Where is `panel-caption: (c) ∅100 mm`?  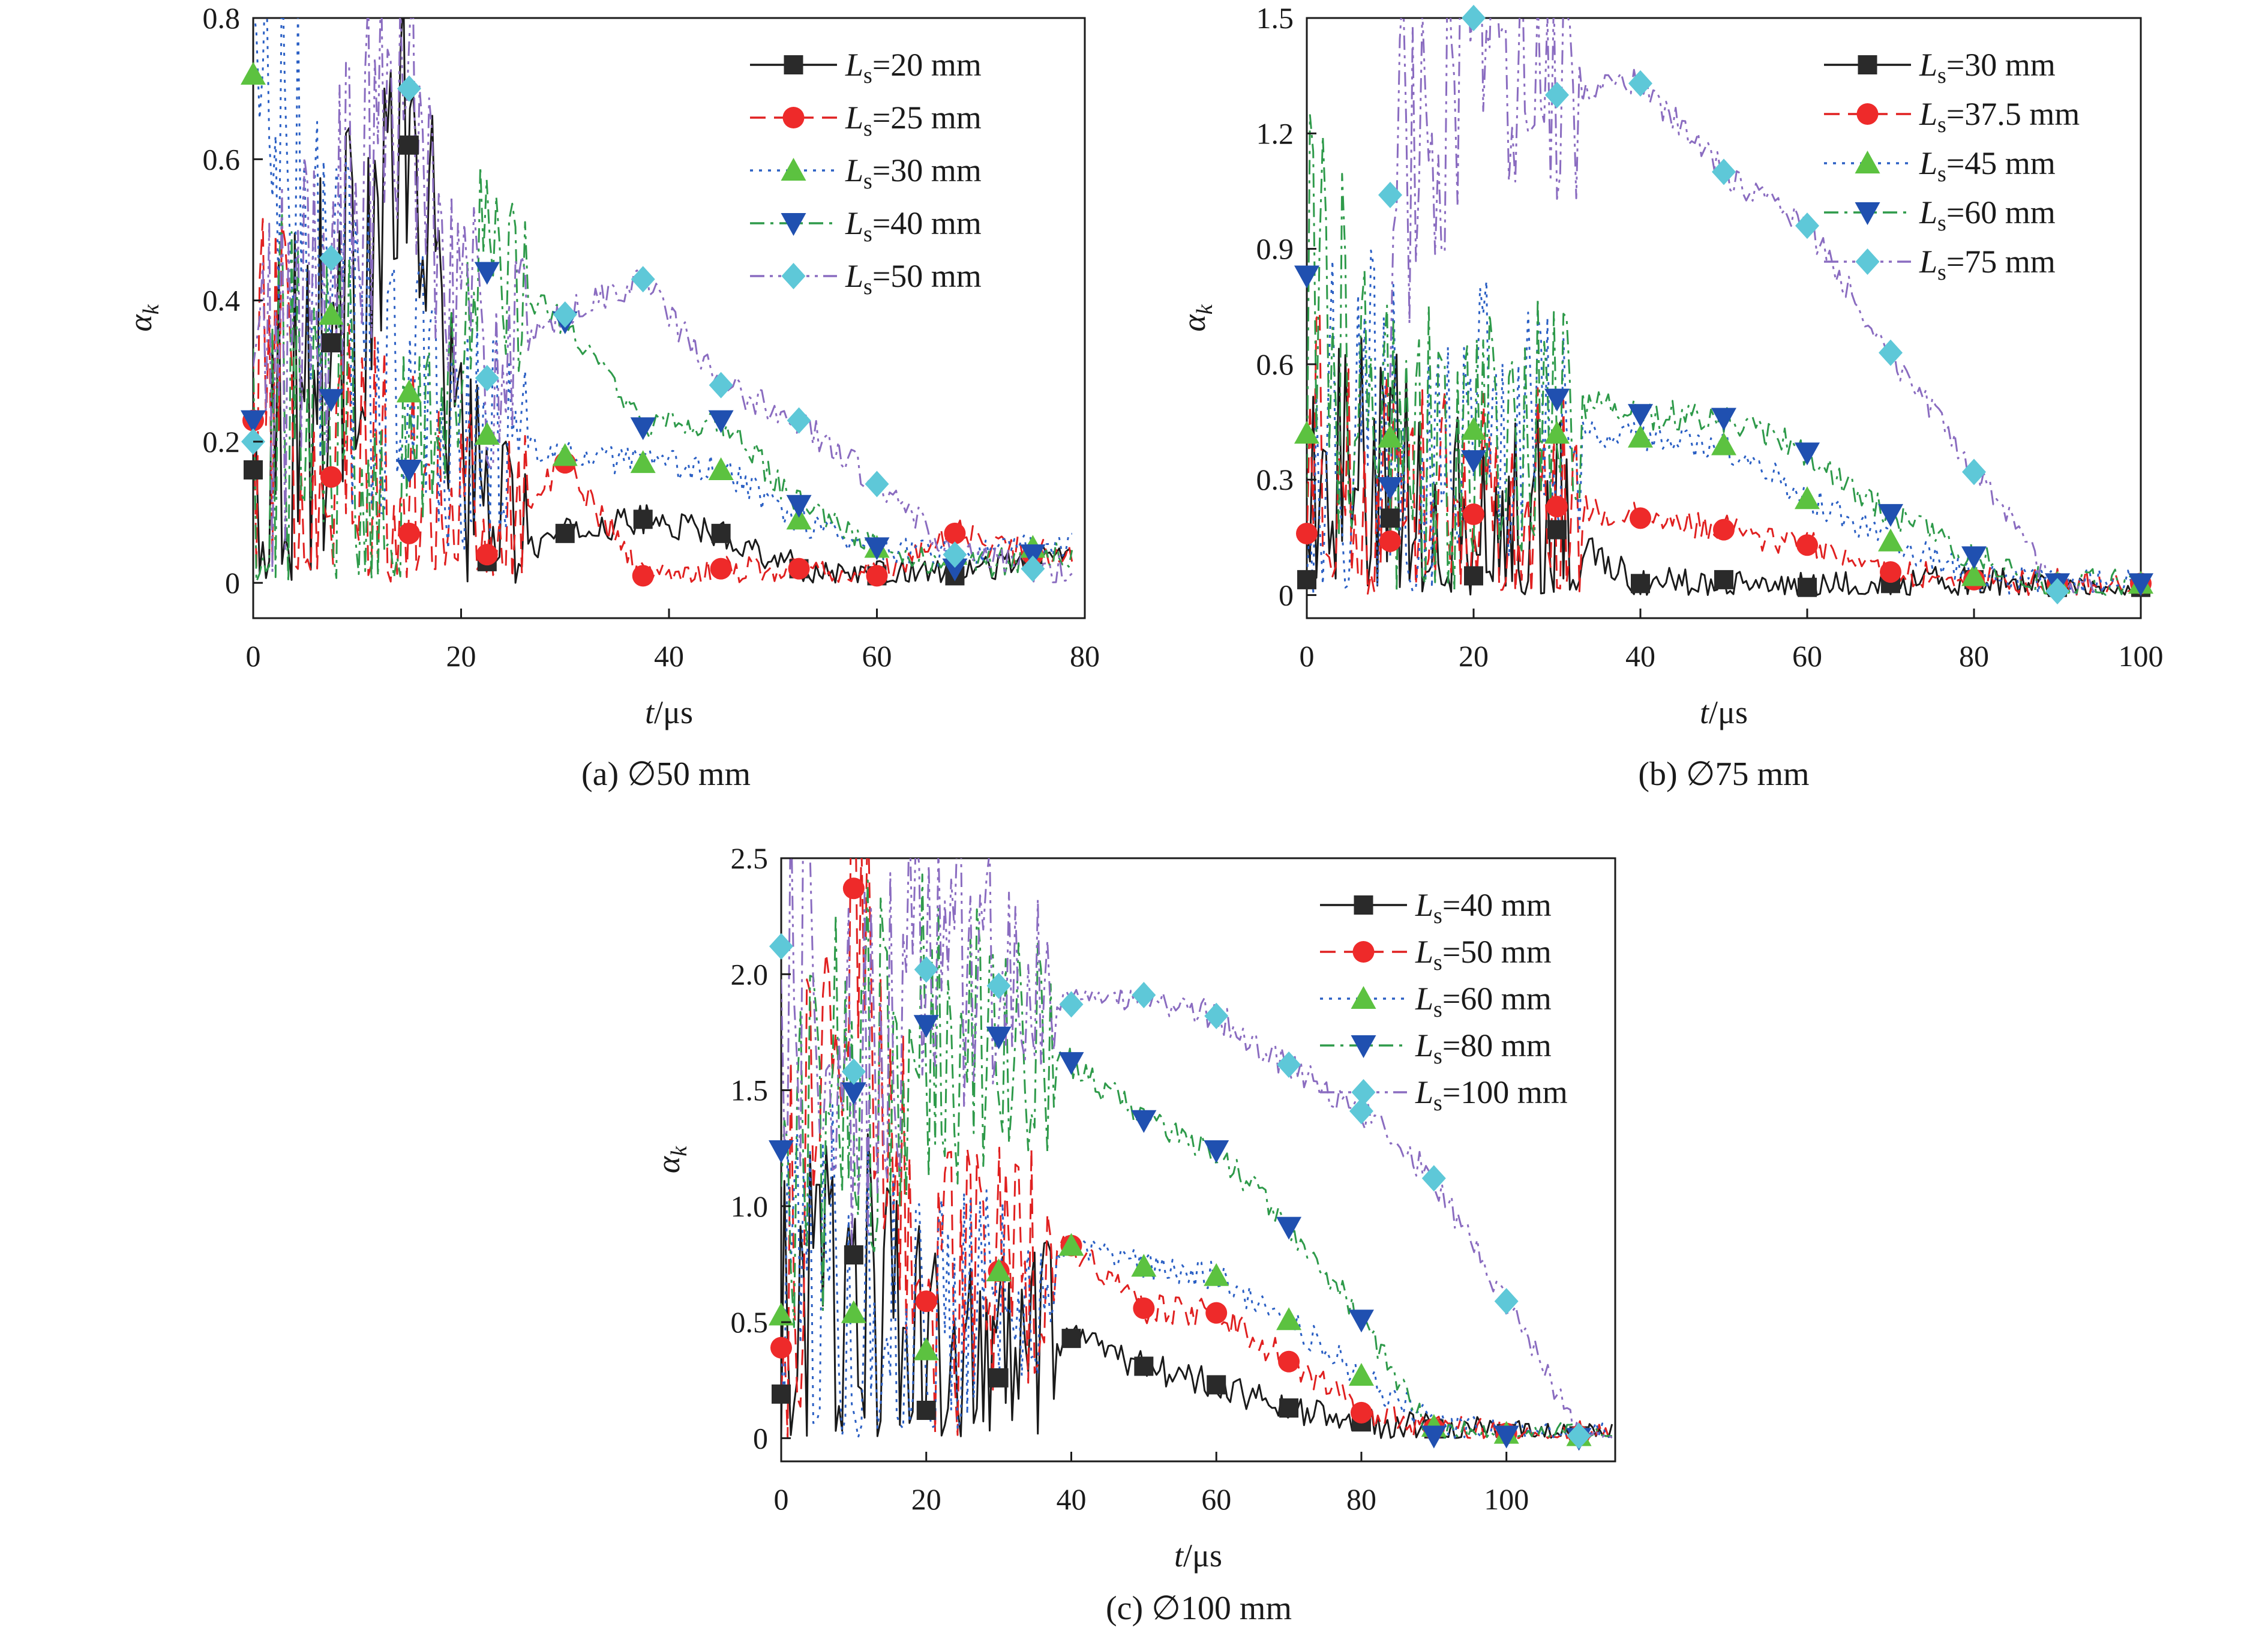 panel-caption: (c) ∅100 mm is located at coordinates (1199, 1608).